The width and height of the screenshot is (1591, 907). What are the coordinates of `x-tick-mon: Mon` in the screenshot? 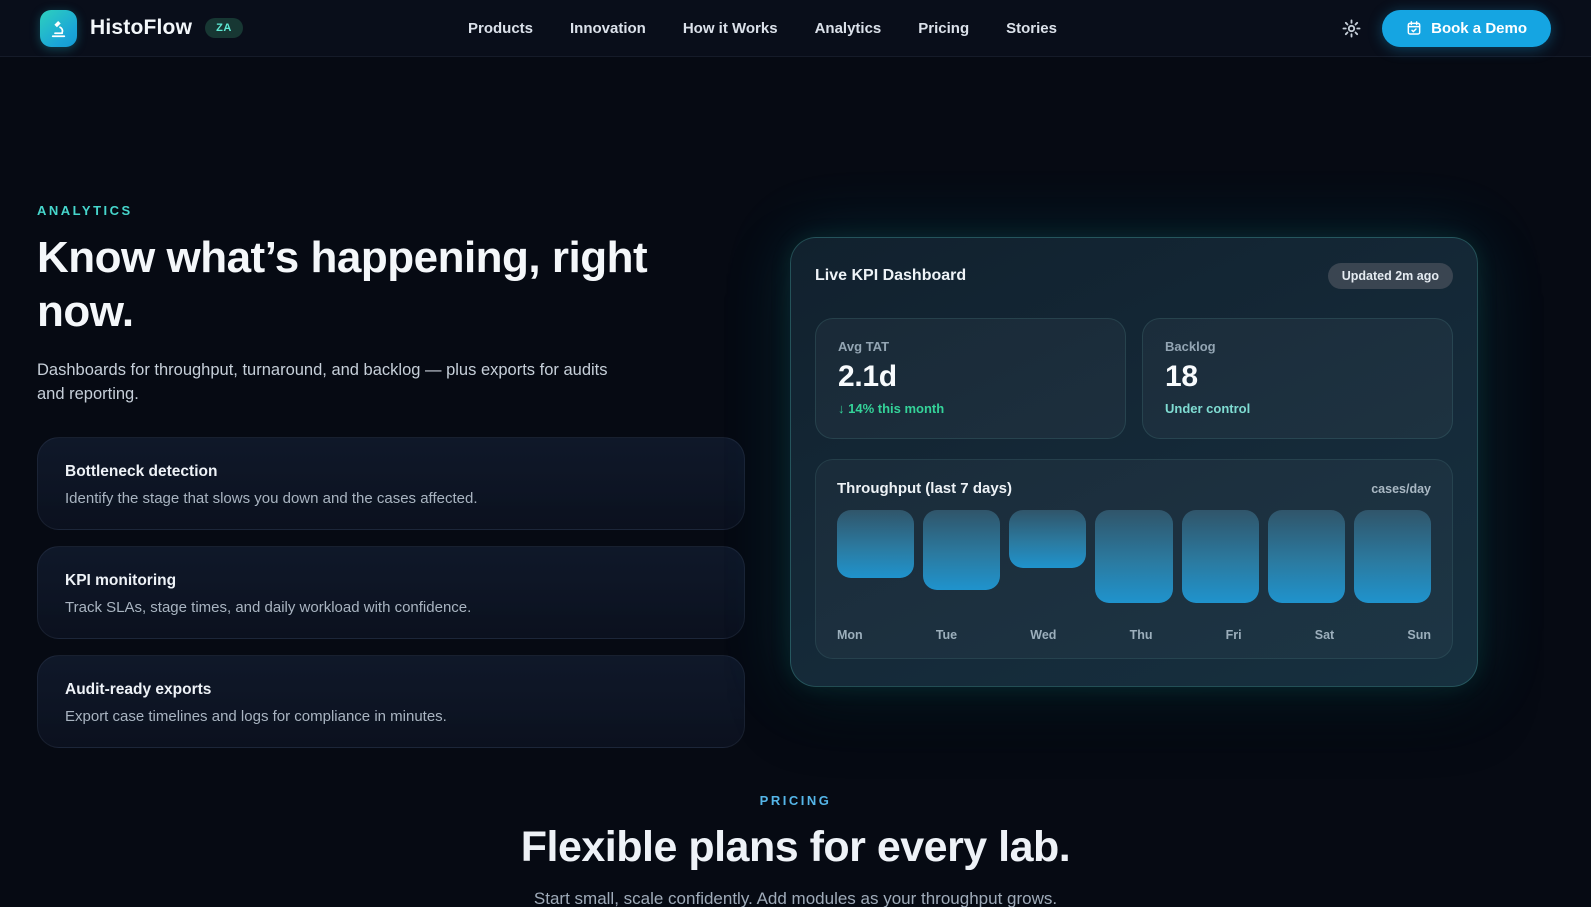 It's located at (850, 635).